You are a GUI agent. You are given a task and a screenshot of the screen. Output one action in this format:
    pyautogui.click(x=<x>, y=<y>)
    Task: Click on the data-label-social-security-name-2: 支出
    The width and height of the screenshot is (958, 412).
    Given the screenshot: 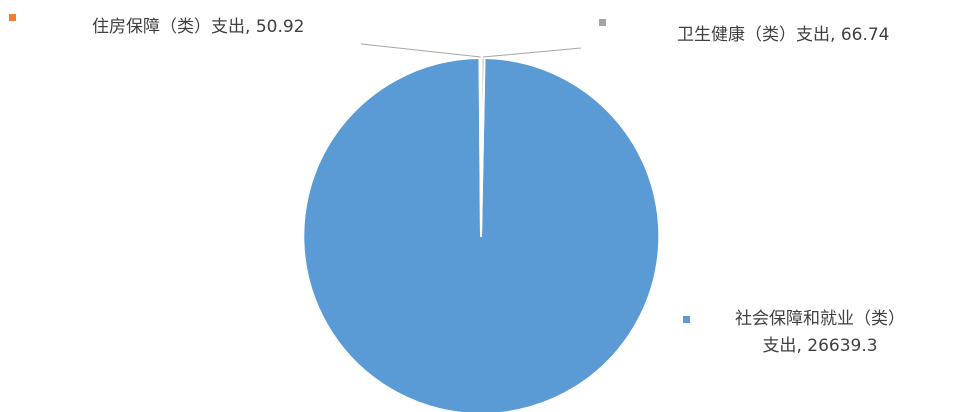 What is the action you would take?
    pyautogui.click(x=779, y=346)
    